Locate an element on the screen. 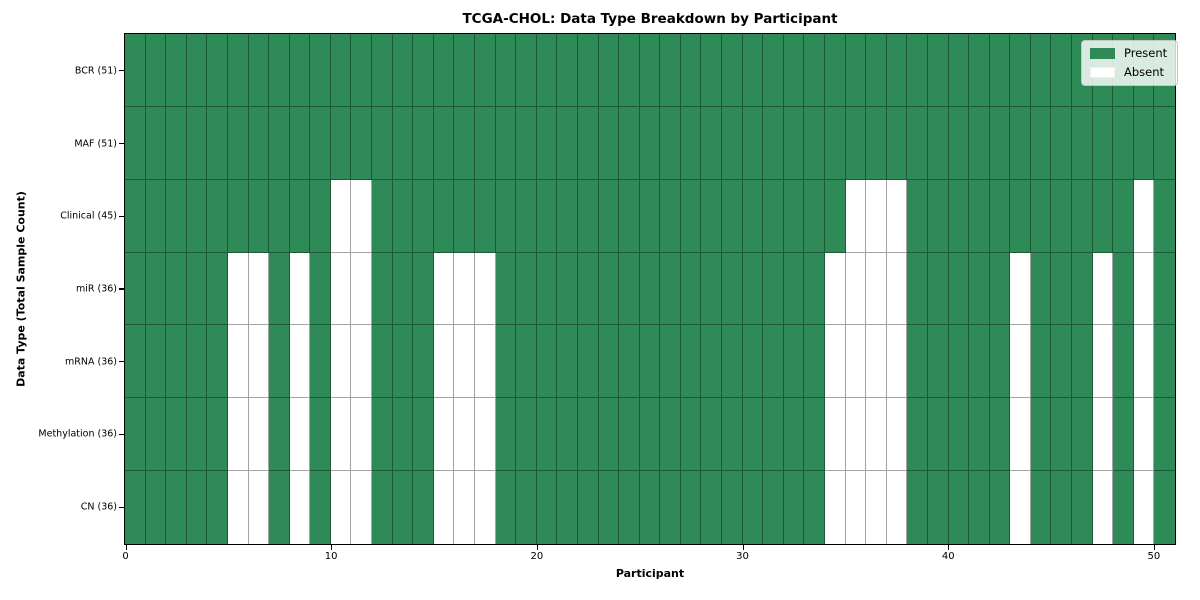  legend: Present Absent is located at coordinates (1130, 63).